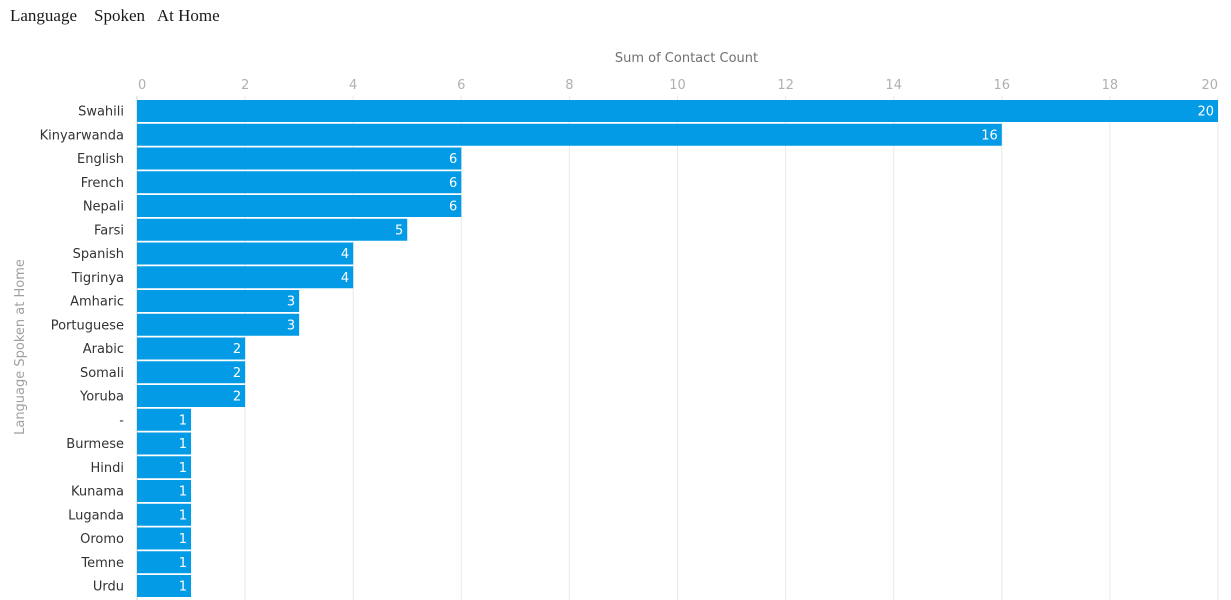  Describe the element at coordinates (1205, 112) in the screenshot. I see `data-label: 20` at that location.